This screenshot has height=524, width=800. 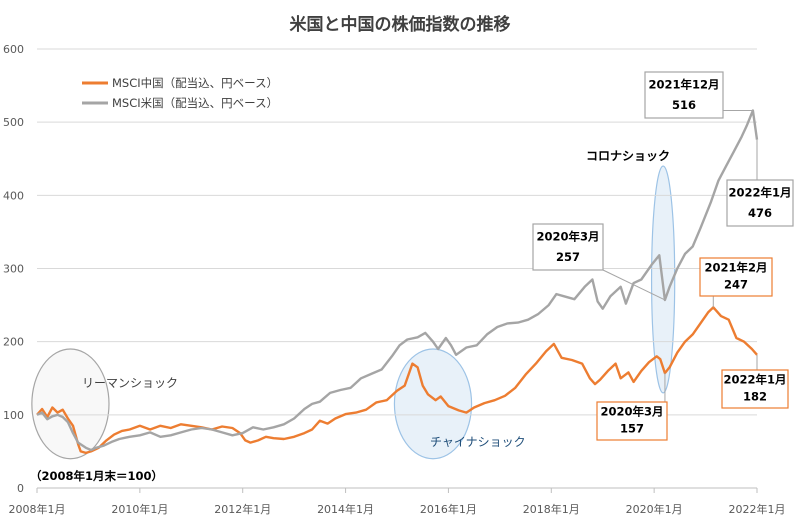 What do you see at coordinates (37, 509) in the screenshot?
I see `x-tick-label: 2008年1月` at bounding box center [37, 509].